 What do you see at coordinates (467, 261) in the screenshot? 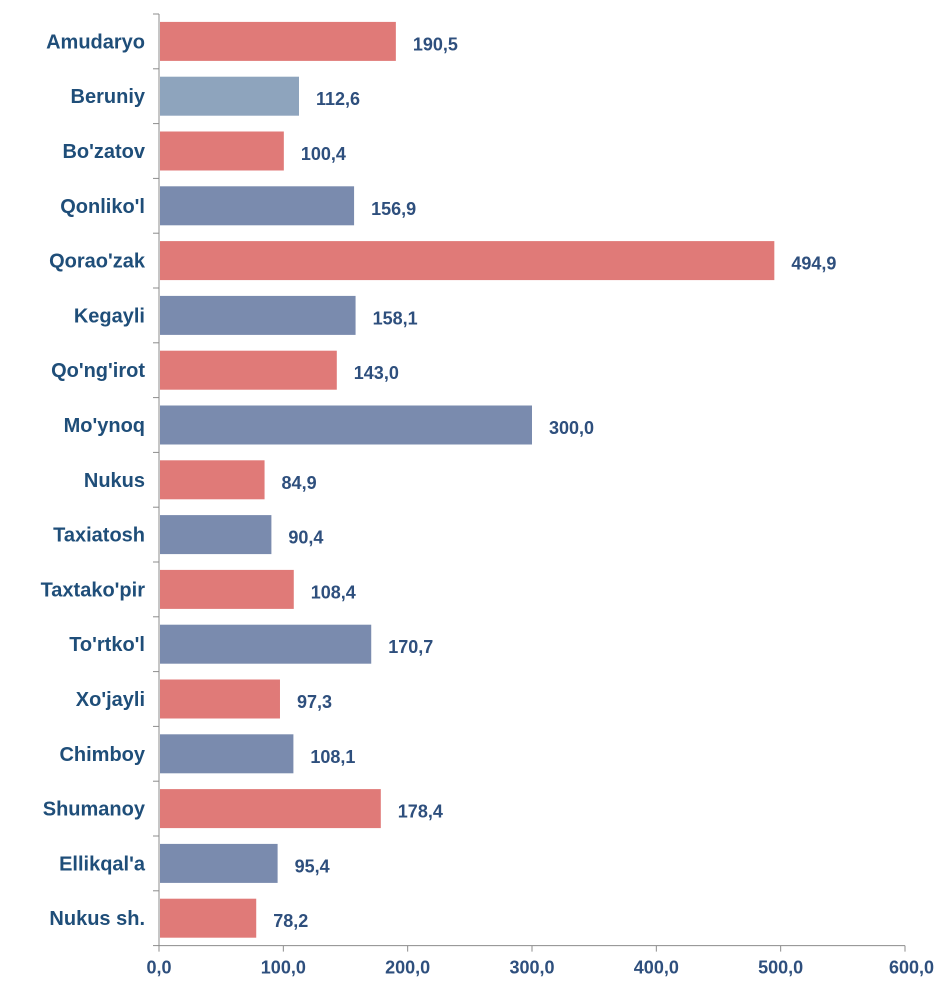
I see `bar-qorao-zak` at bounding box center [467, 261].